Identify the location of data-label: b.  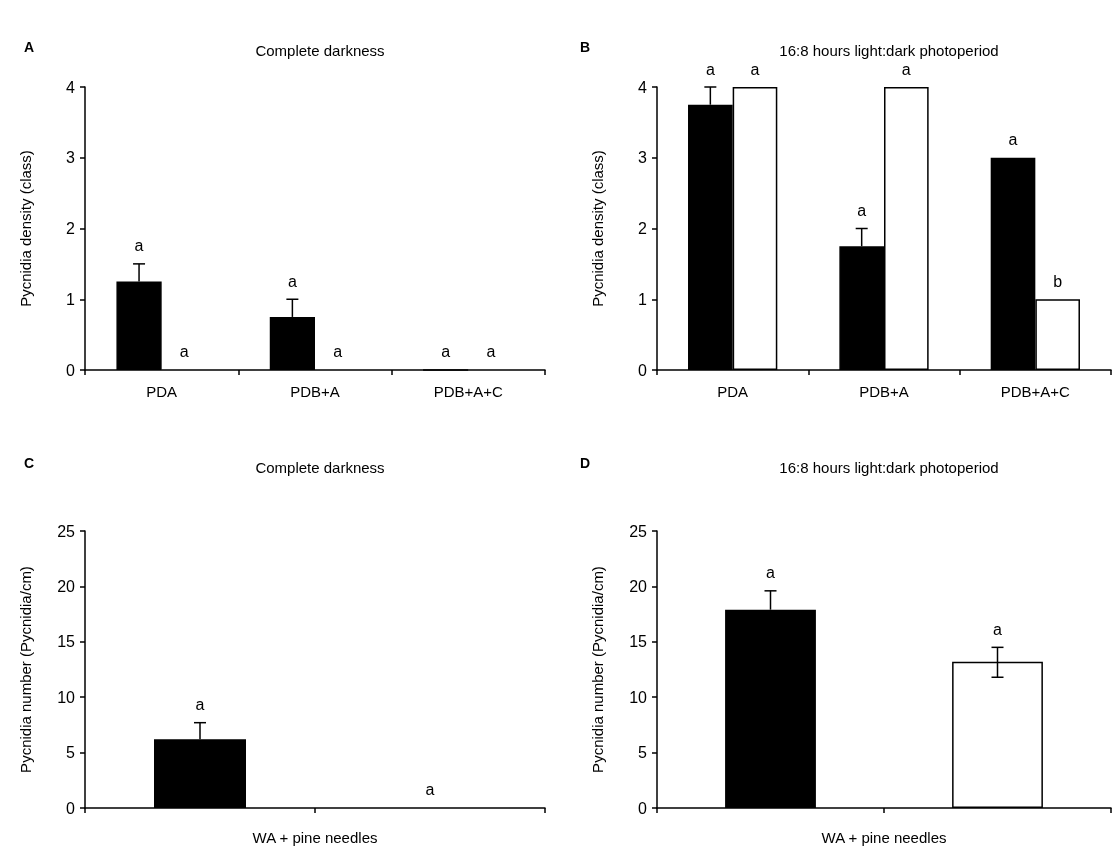
(1058, 281).